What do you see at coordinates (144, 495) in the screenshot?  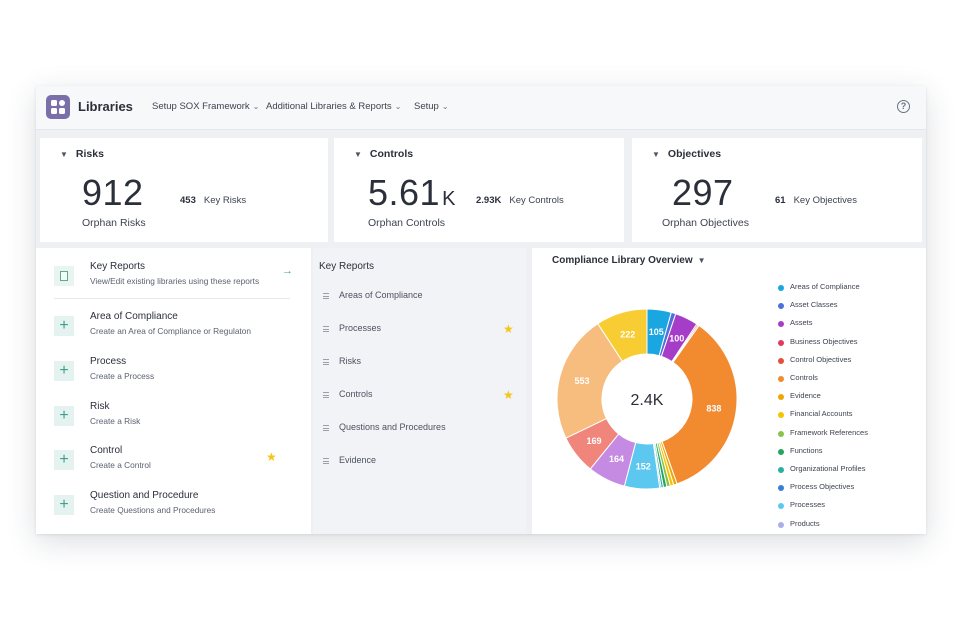 I see `item-title: Question and Procedure` at bounding box center [144, 495].